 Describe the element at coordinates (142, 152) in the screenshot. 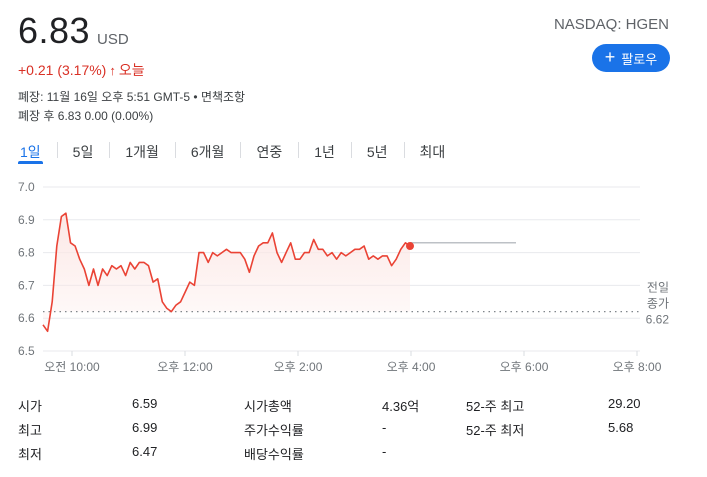

I see `tab-1m: 1개월` at that location.